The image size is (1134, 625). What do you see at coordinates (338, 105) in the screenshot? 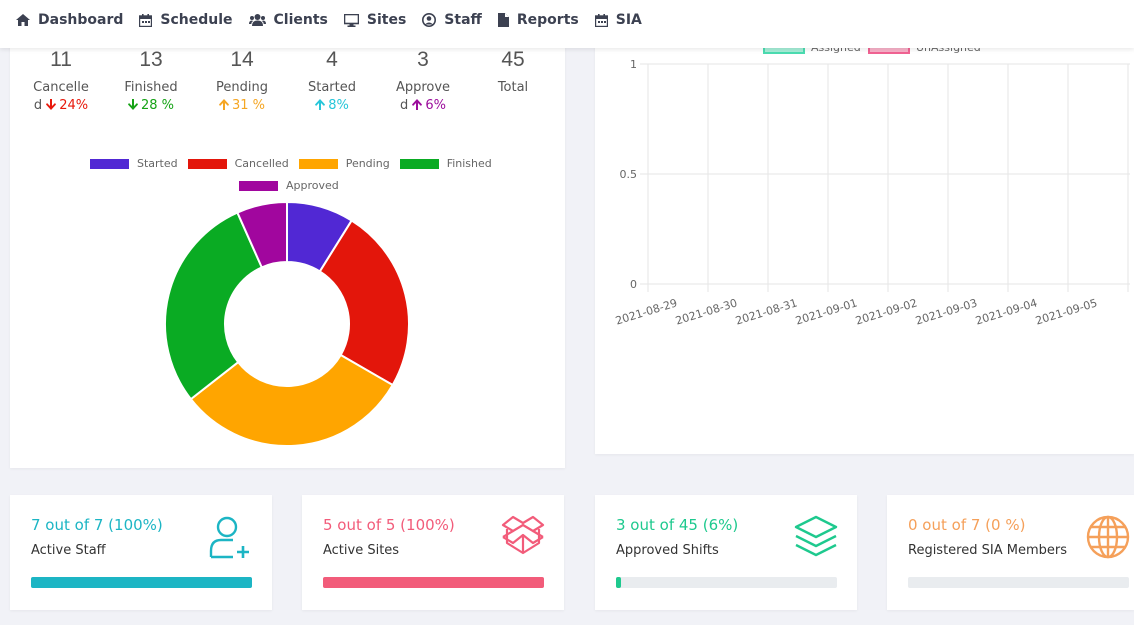
I see `stat-percent: 8%` at bounding box center [338, 105].